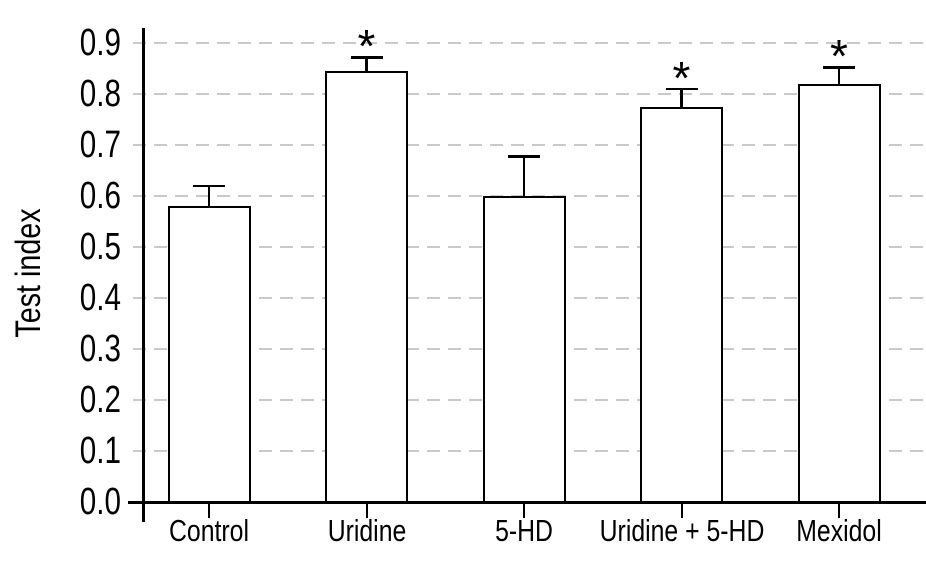 Image resolution: width=926 pixels, height=567 pixels. I want to click on y-tick-label: 0.5, so click(100, 247).